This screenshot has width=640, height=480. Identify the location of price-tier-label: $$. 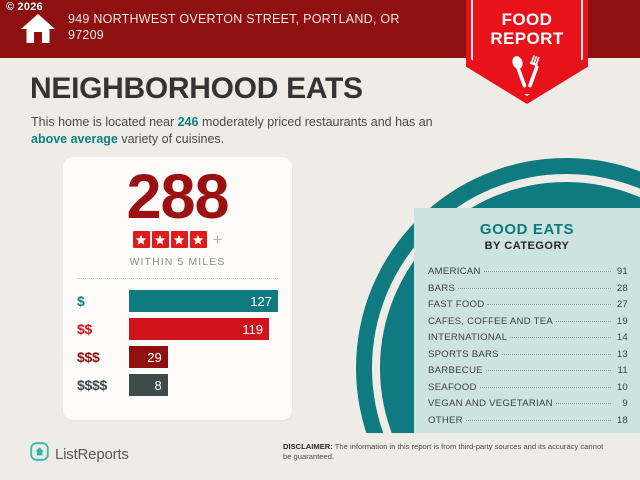
(84, 329).